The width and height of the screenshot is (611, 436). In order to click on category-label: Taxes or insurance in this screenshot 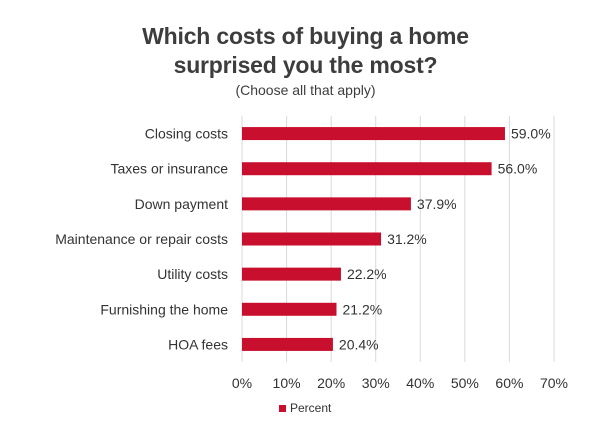, I will do `click(169, 169)`.